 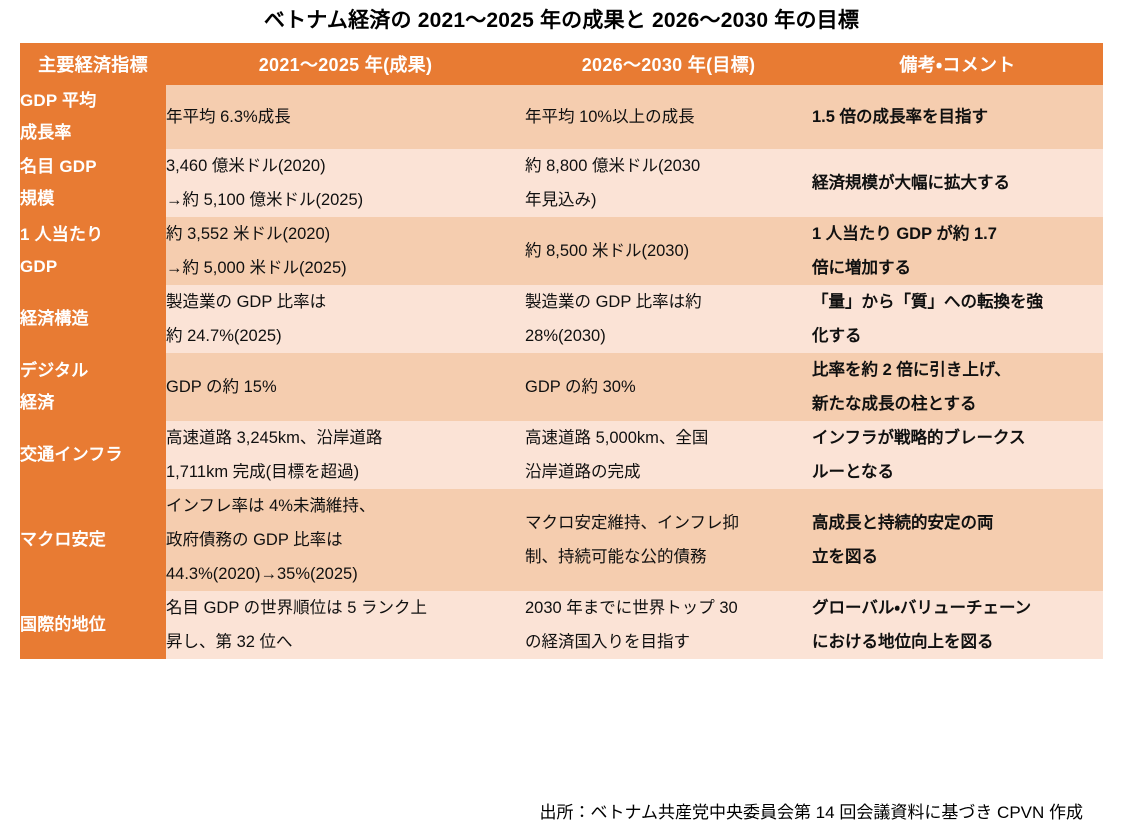 What do you see at coordinates (957, 625) in the screenshot?
I see `cell-note: グローバル・バリューチェーン における地位向上を図る` at bounding box center [957, 625].